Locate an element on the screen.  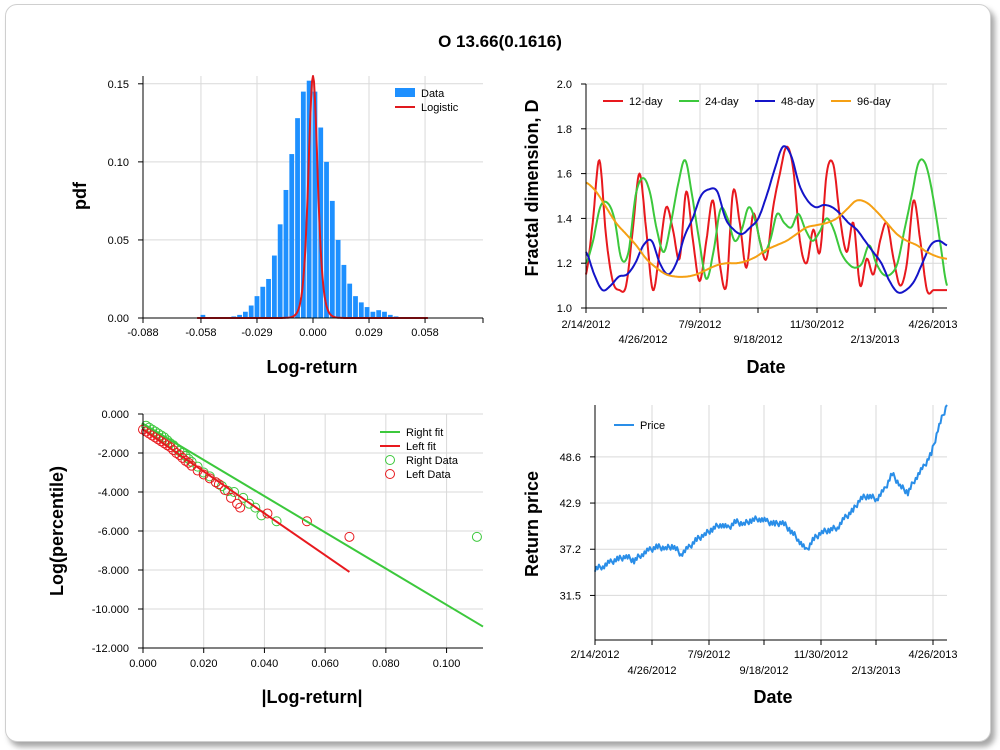
price-y-tick-label: 48.6 is located at coordinates (570, 458).